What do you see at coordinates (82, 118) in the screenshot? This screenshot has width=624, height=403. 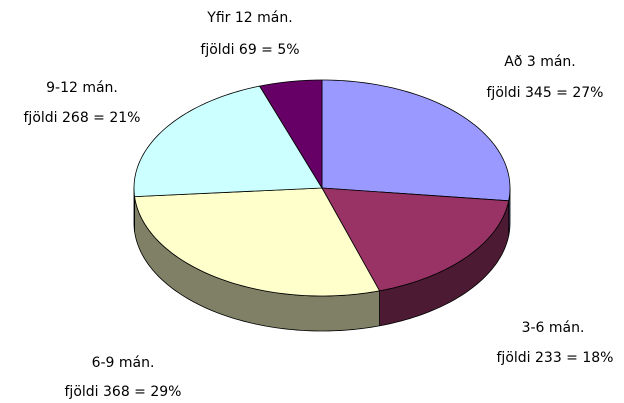 I see `value-label: fjöldi 268 = 21%` at bounding box center [82, 118].